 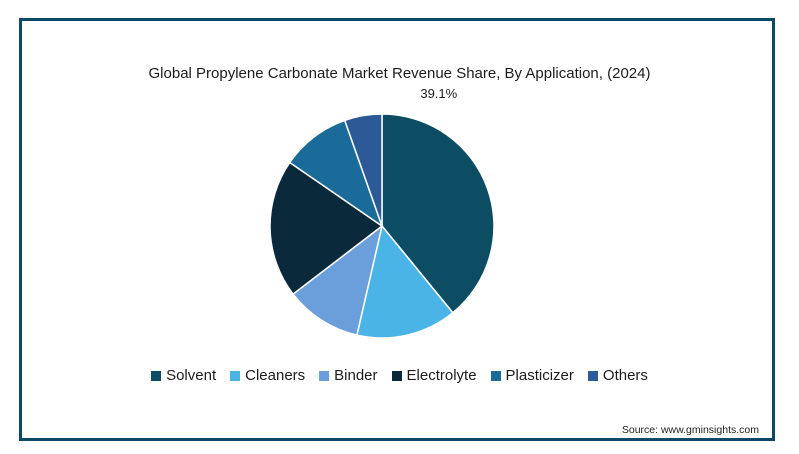 I want to click on source-note: Source: www.gminsights.com, so click(x=690, y=430).